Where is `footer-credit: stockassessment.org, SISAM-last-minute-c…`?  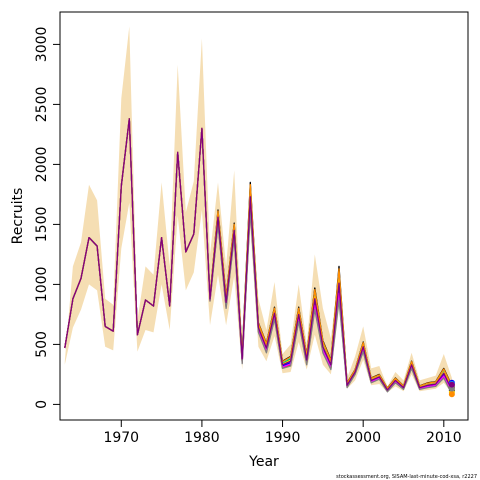 footer-credit: stockassessment.org, SISAM-last-minute-c… is located at coordinates (406, 477).